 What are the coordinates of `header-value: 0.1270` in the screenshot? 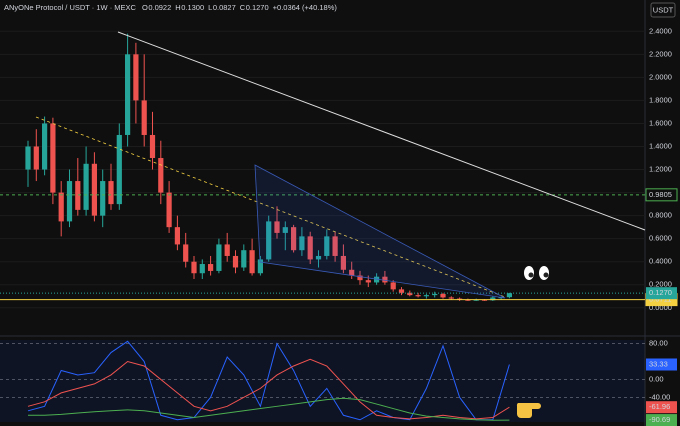 It's located at (257, 7).